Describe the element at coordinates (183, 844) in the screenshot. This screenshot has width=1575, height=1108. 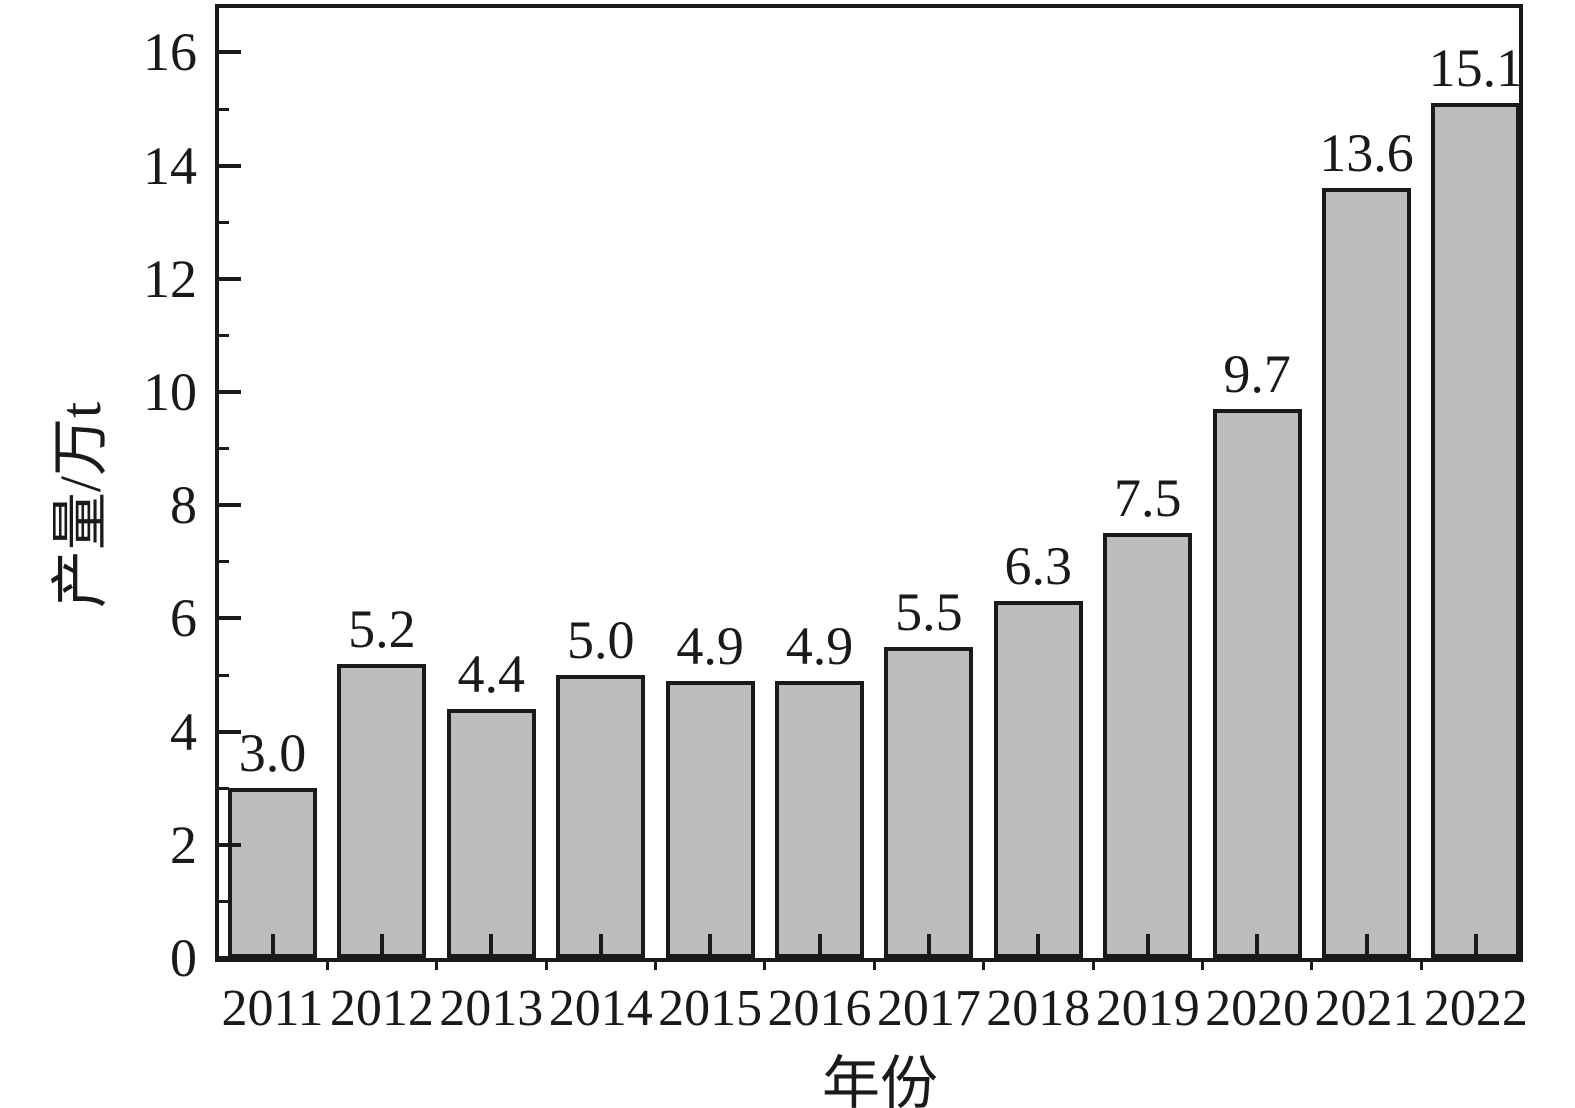
I see `y-tick-label-2: 2` at that location.